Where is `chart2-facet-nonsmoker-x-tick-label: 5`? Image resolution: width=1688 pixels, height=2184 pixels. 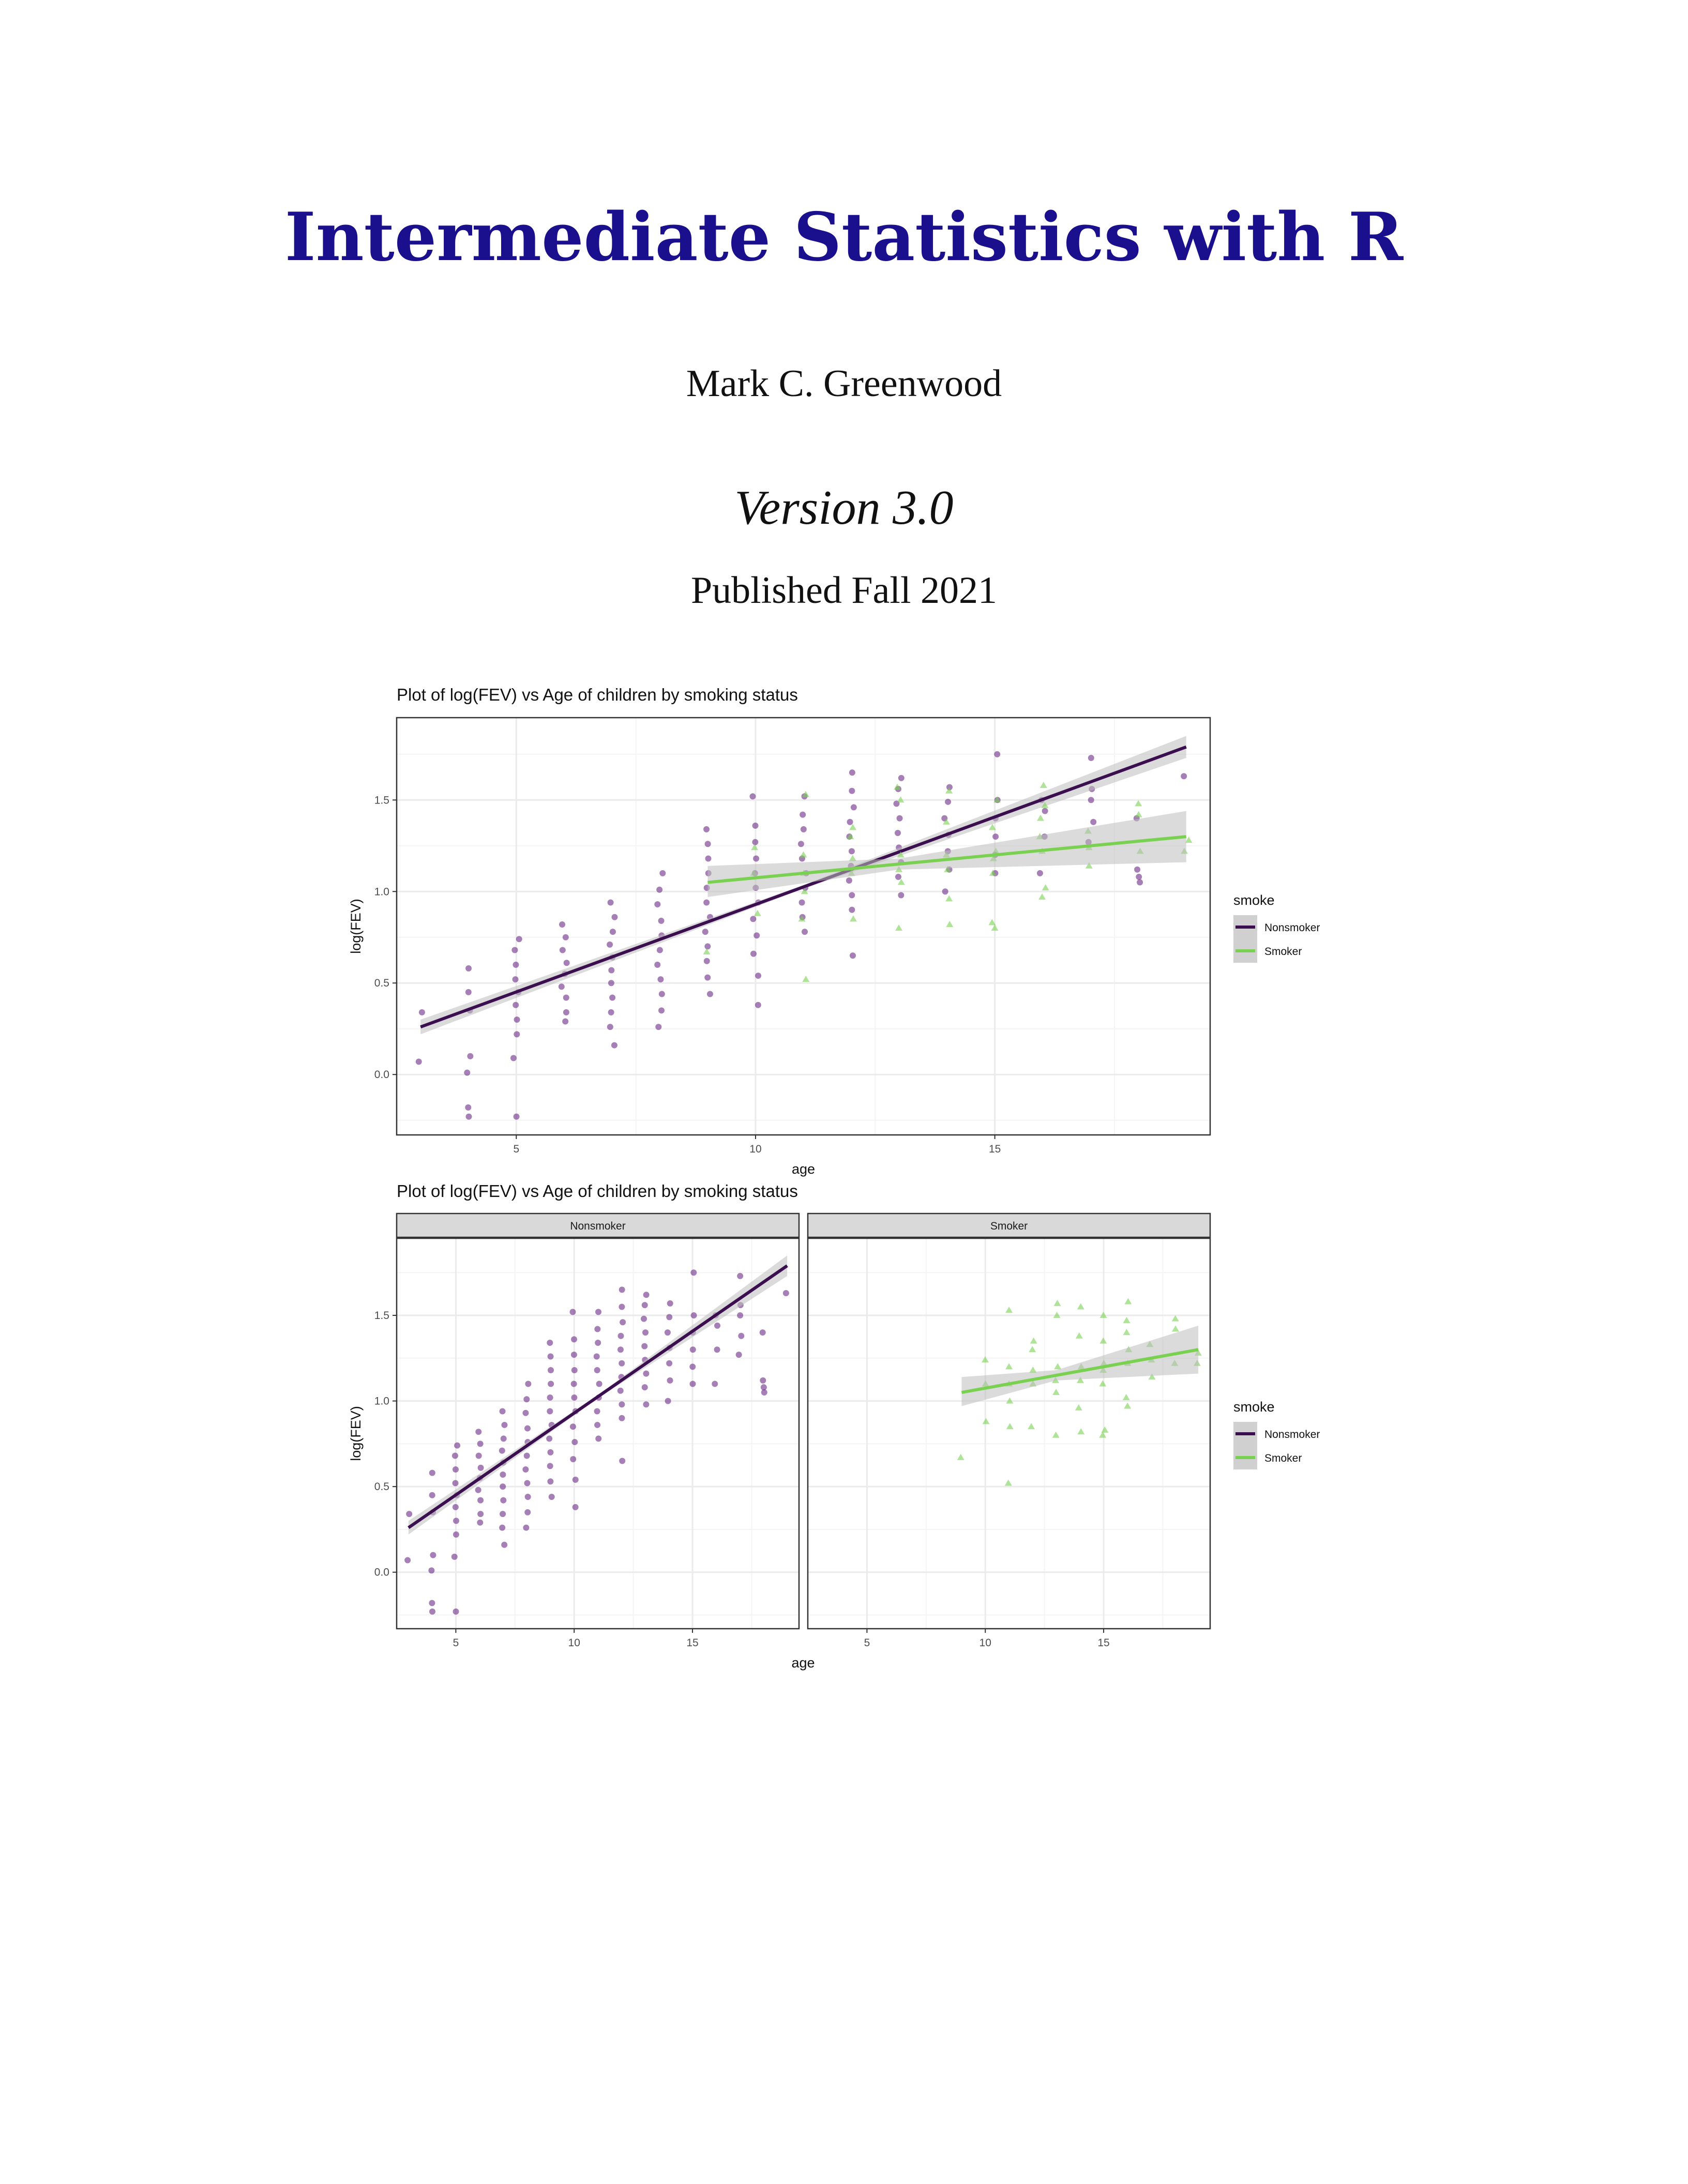
chart2-facet-nonsmoker-x-tick-label: 5 is located at coordinates (456, 1643).